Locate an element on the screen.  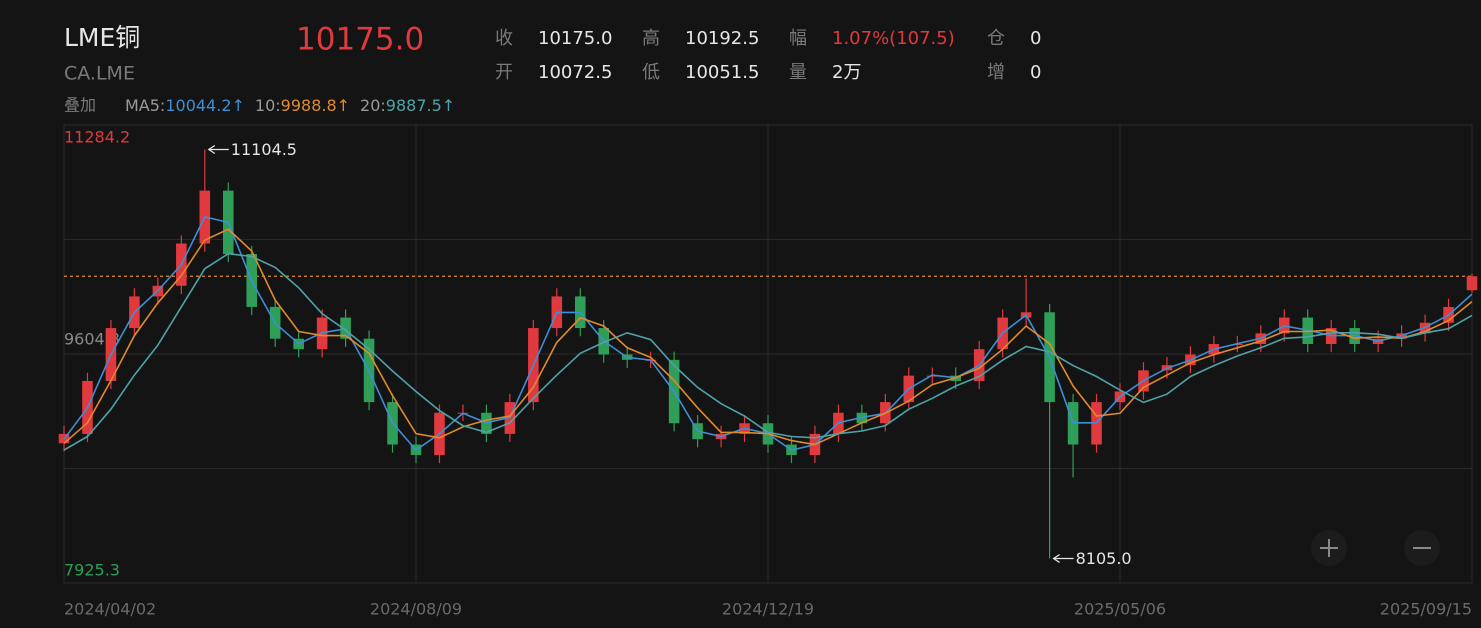
legend-entry: 10:9988.8↑ is located at coordinates (302, 105).